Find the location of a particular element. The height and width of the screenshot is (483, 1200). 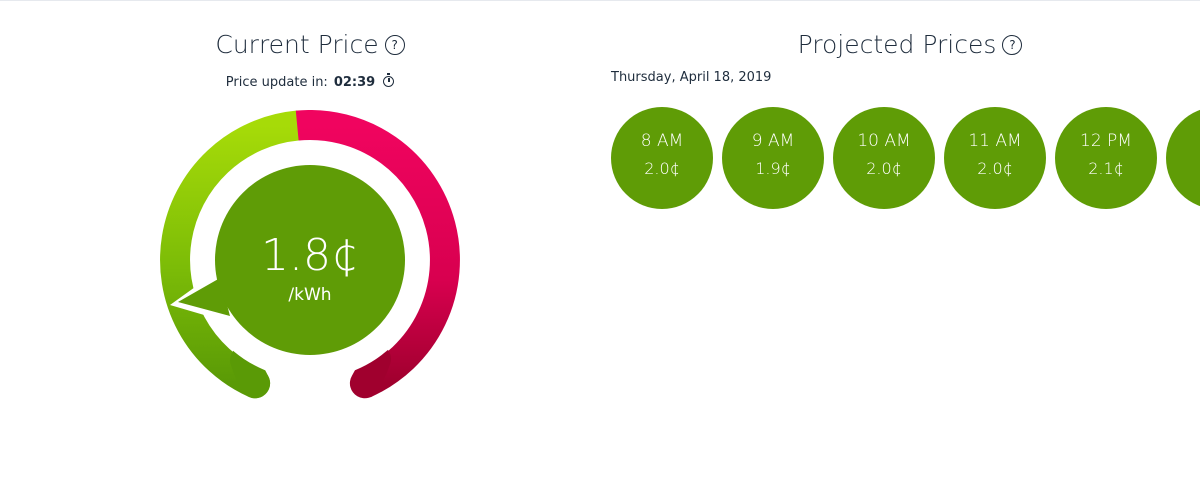

hour-bubble: 9 AM 1.9¢ is located at coordinates (773, 158).